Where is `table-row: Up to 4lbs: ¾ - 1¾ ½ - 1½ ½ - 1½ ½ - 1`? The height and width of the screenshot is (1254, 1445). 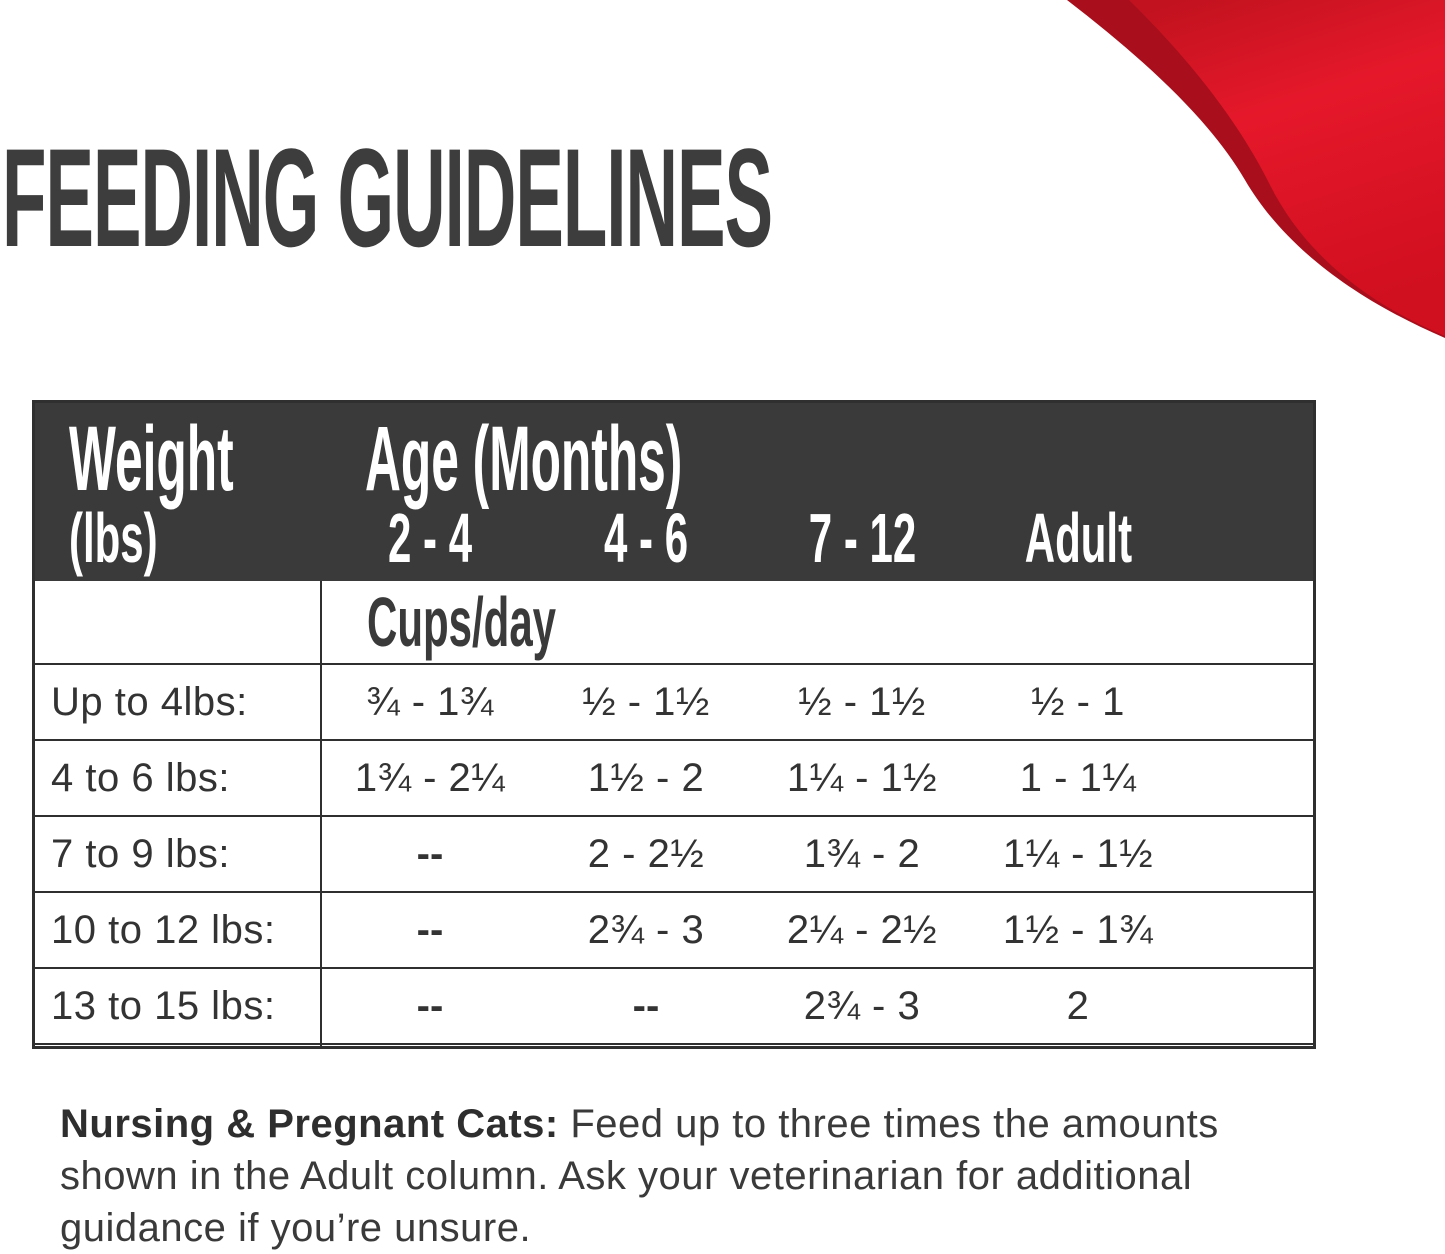
table-row: Up to 4lbs: ¾ - 1¾ ½ - 1½ ½ - 1½ ½ - 1 is located at coordinates (674, 703).